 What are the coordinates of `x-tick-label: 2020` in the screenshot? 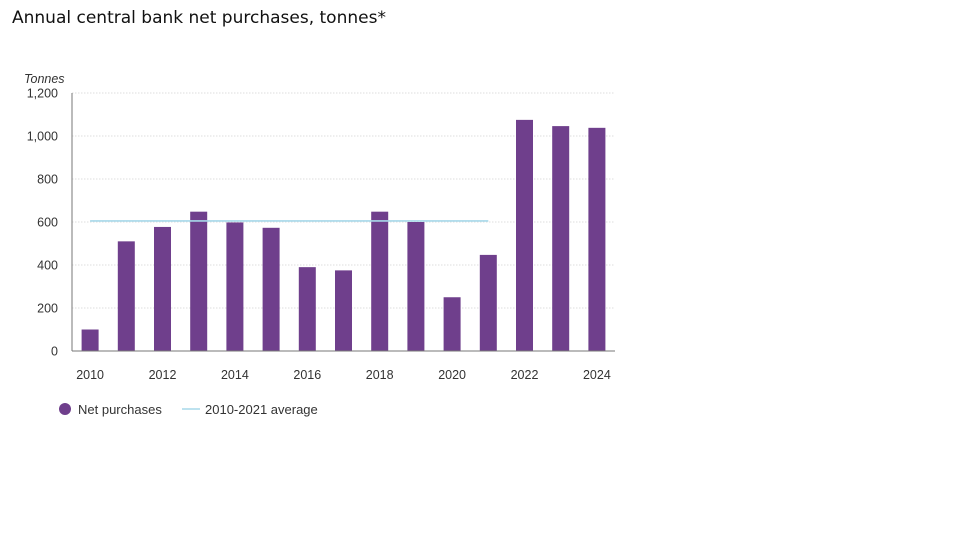 It's located at (452, 375).